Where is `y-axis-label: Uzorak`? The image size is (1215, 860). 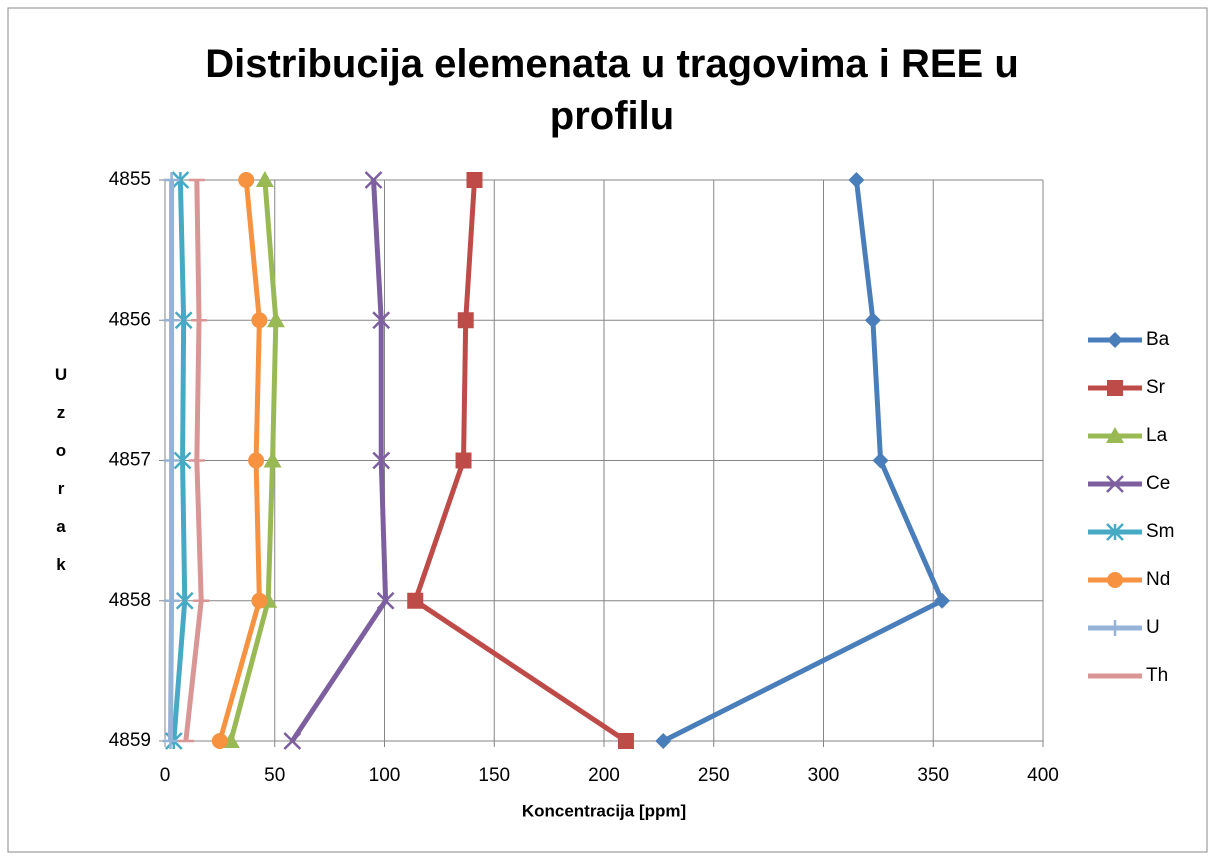 y-axis-label: Uzorak is located at coordinates (61, 469).